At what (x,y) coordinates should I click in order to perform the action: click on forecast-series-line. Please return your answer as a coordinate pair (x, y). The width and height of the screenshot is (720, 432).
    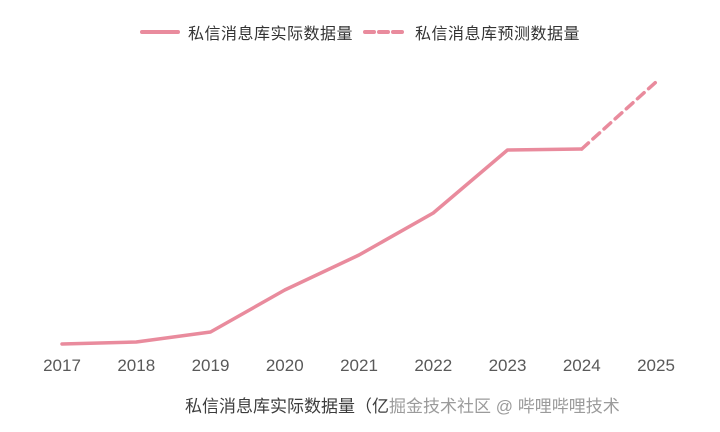
    Looking at the image, I should click on (619, 115).